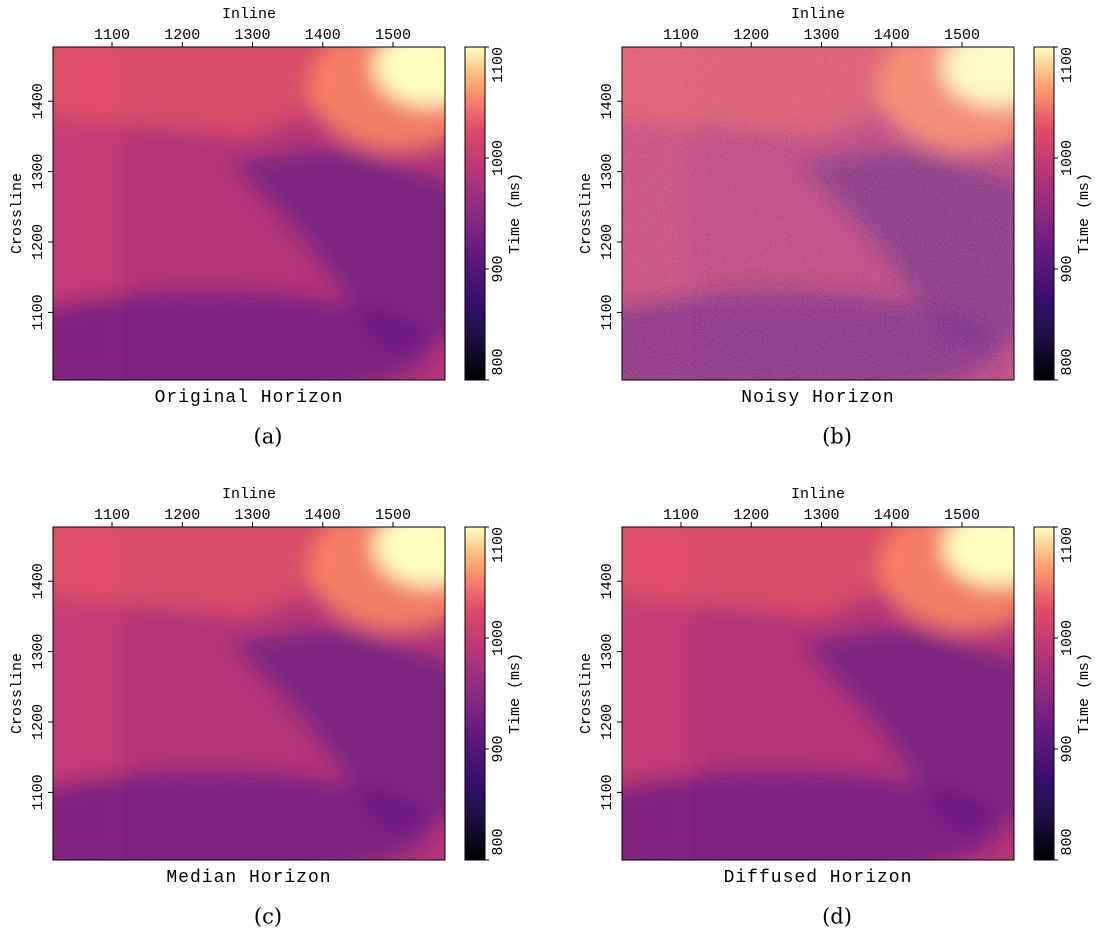 Image resolution: width=1098 pixels, height=930 pixels. Describe the element at coordinates (818, 878) in the screenshot. I see `panel-title: Diffused Horizon` at that location.